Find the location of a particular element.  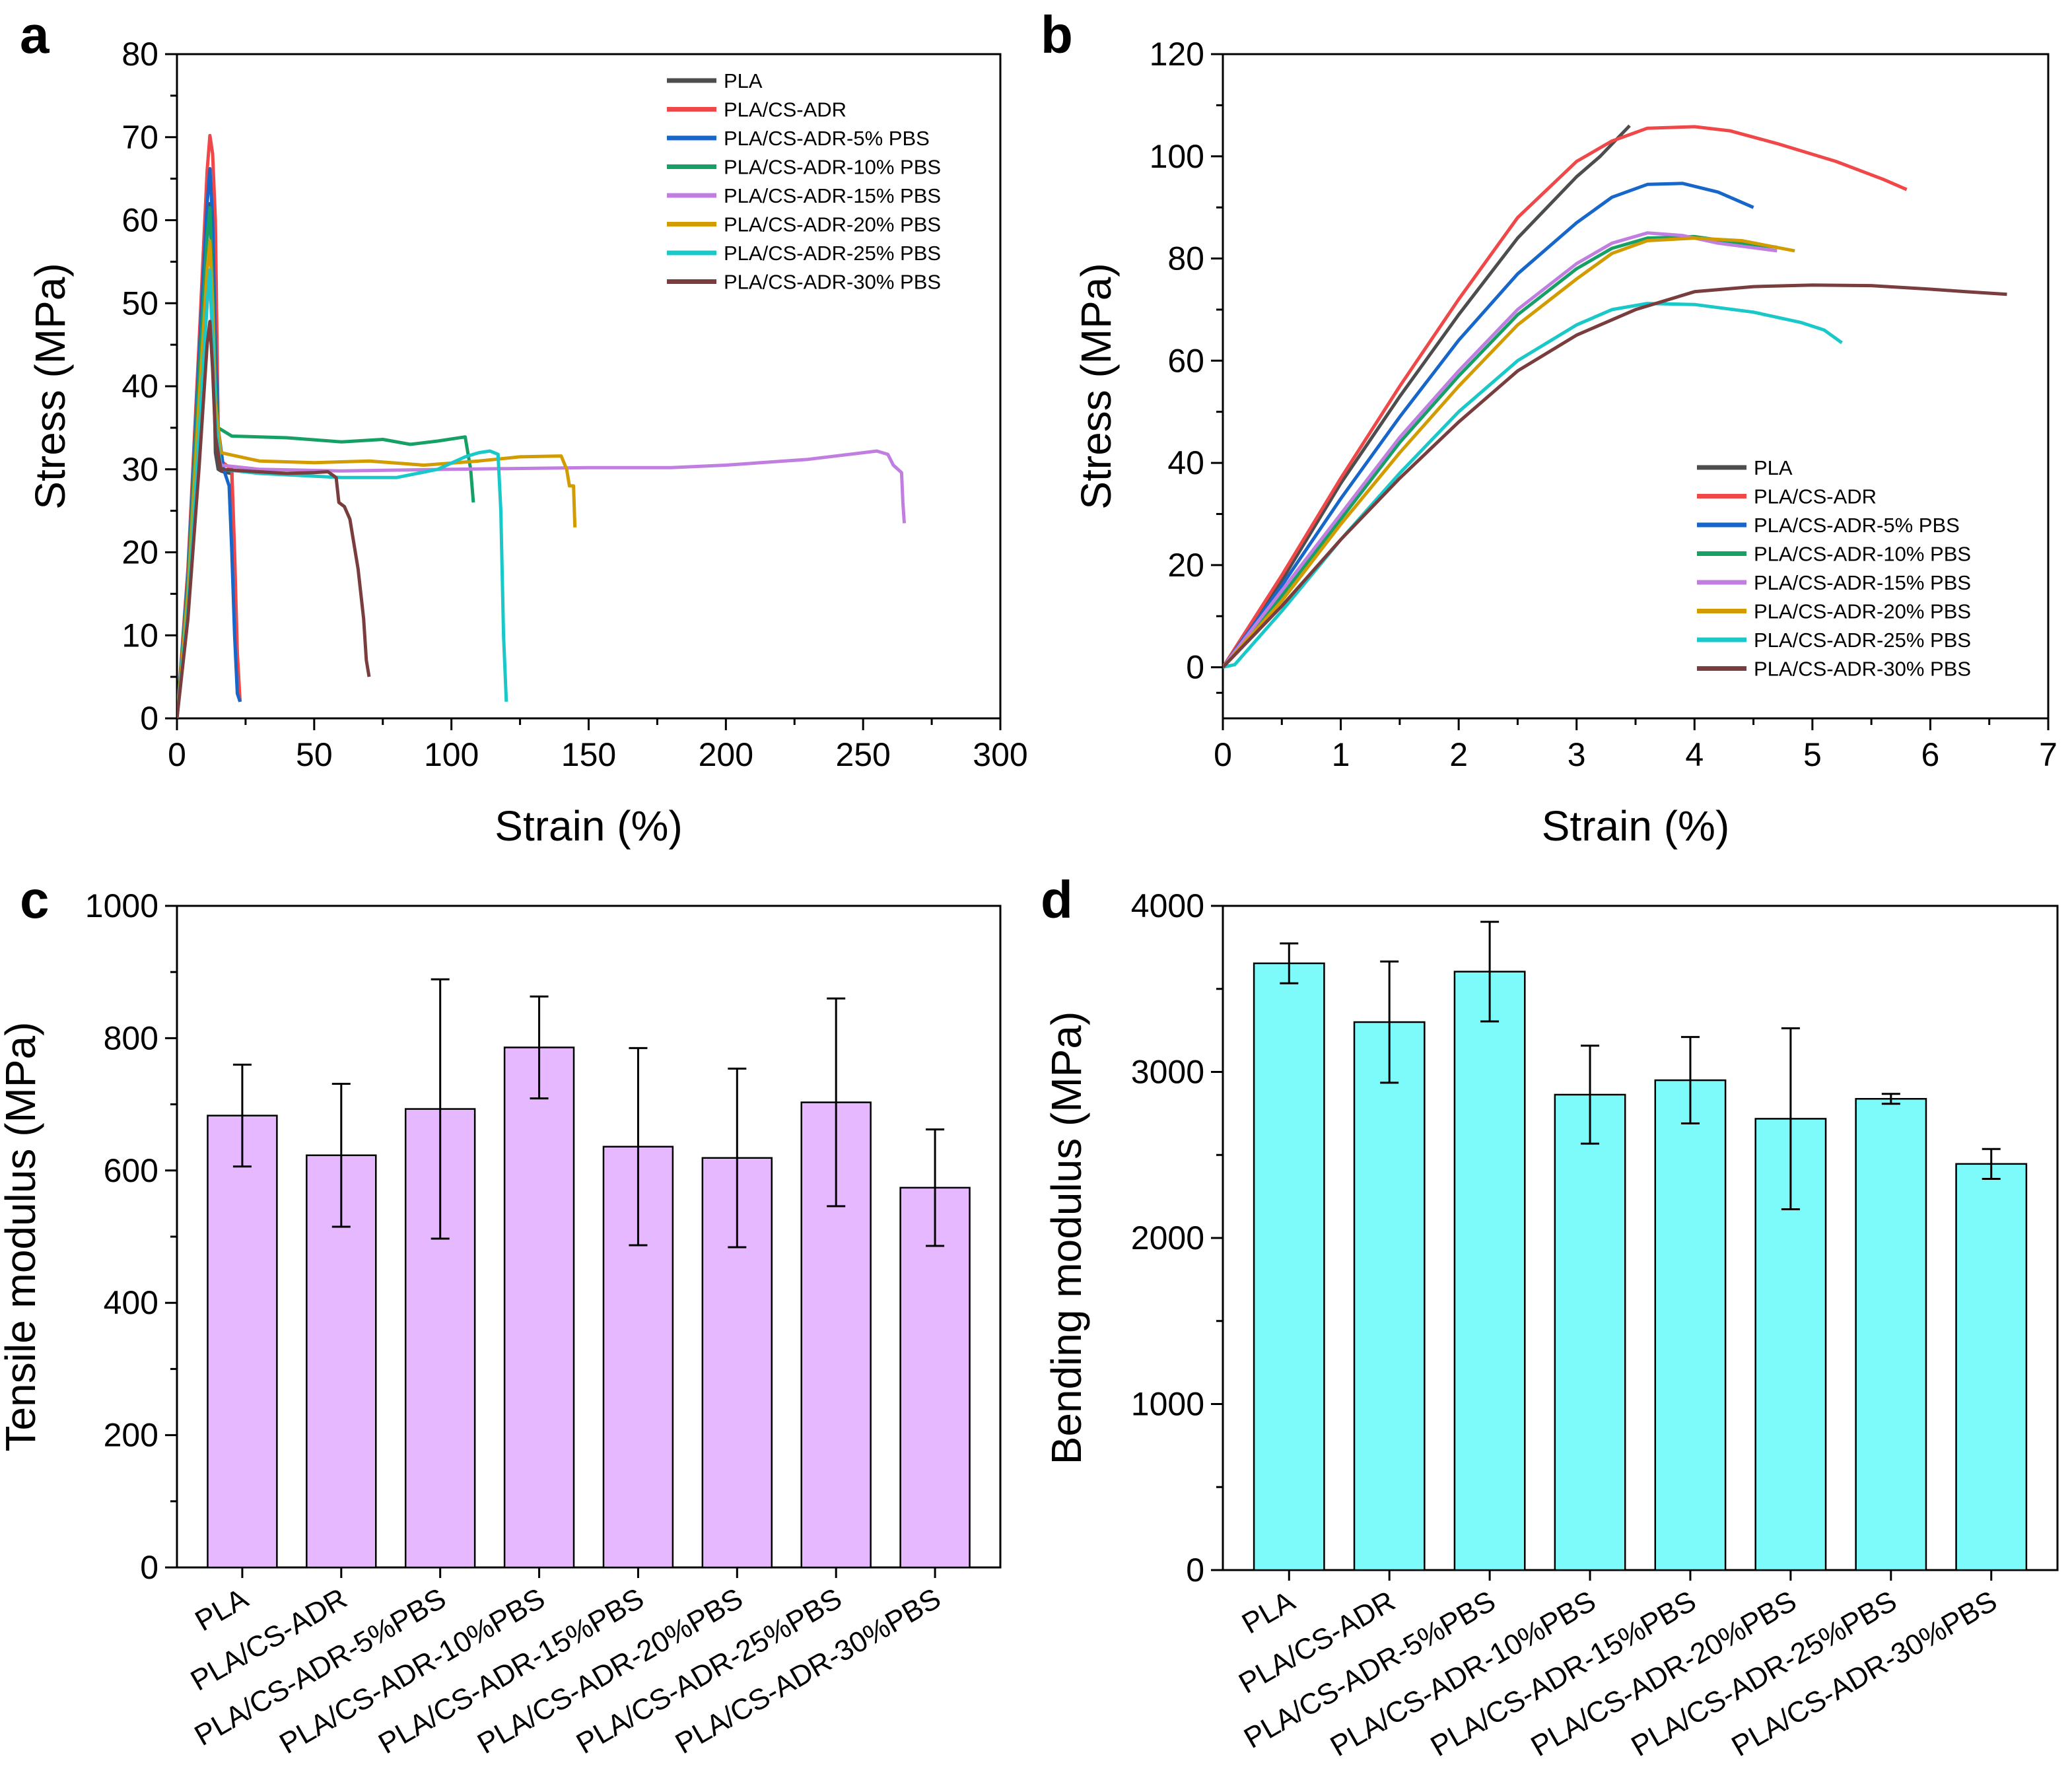

y-axis-title: Bending modulus (MPa) is located at coordinates (1066, 1239).